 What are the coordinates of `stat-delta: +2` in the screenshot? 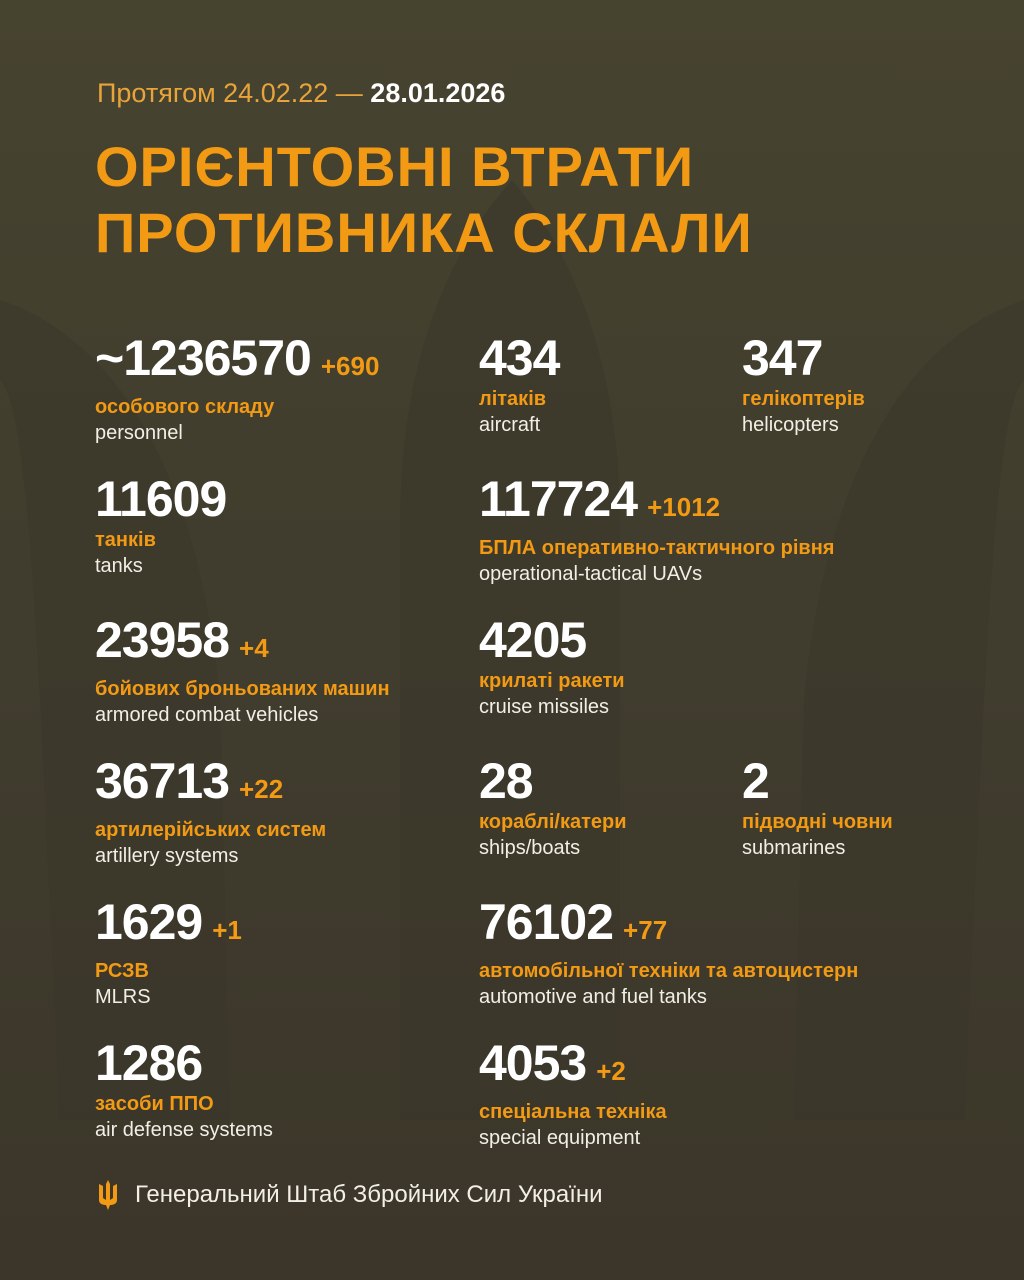 It's located at (611, 1071).